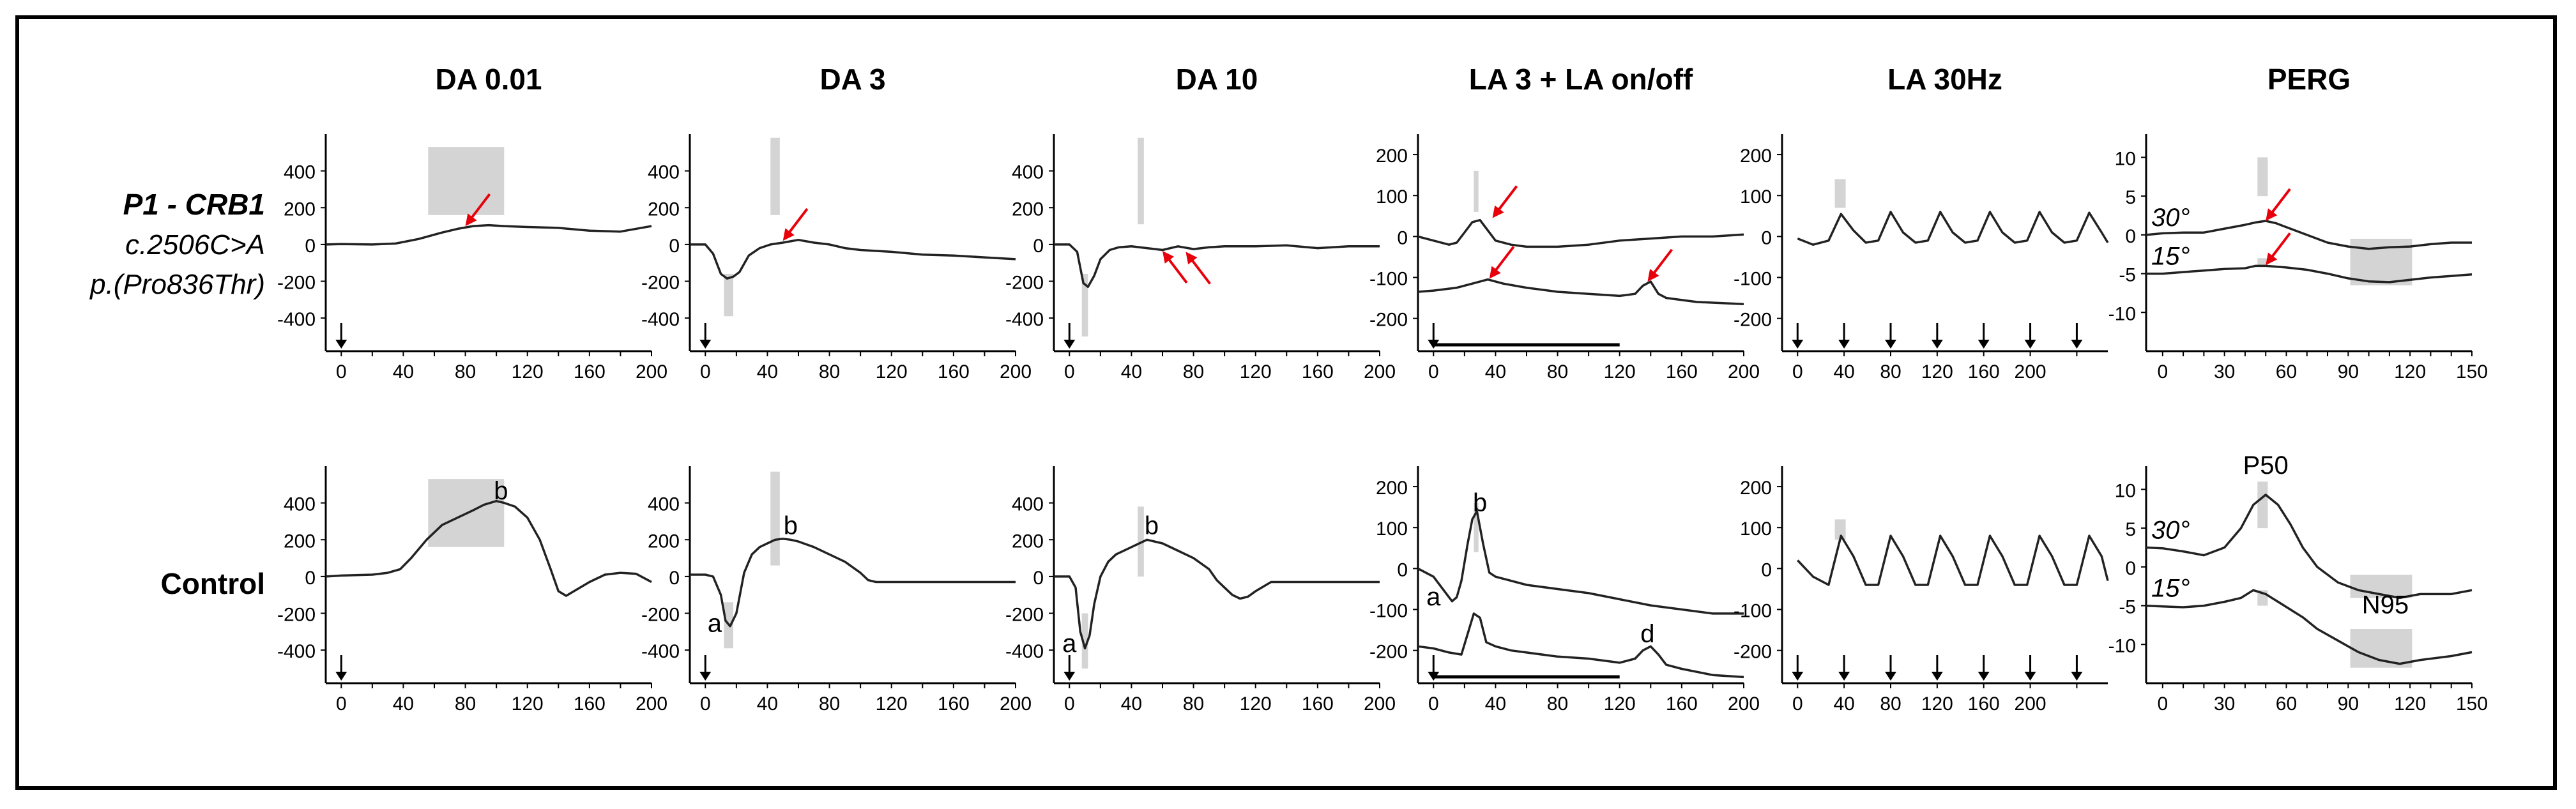  Describe the element at coordinates (1434, 597) in the screenshot. I see `la3-control-annotation-1: a` at that location.